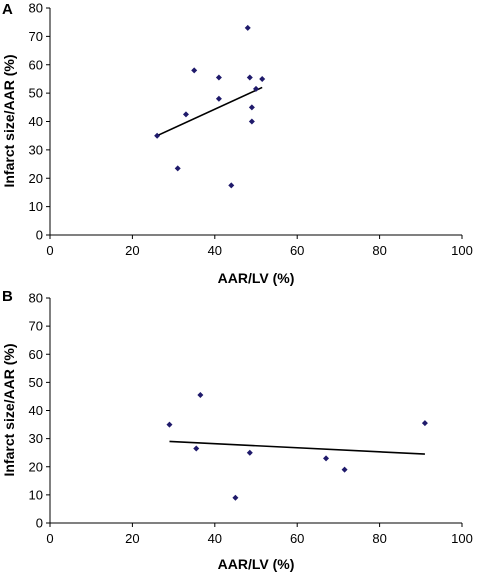 The height and width of the screenshot is (575, 480). What do you see at coordinates (259, 534) in the screenshot?
I see `x-ticks-b: 0 20 40 60 80 100` at bounding box center [259, 534].